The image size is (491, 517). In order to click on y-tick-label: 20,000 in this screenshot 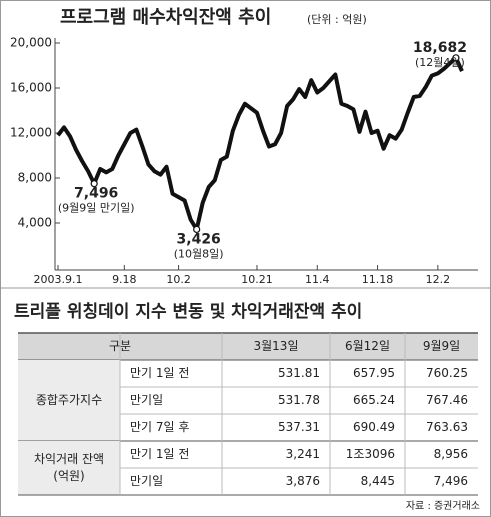, I will do `click(31, 43)`.